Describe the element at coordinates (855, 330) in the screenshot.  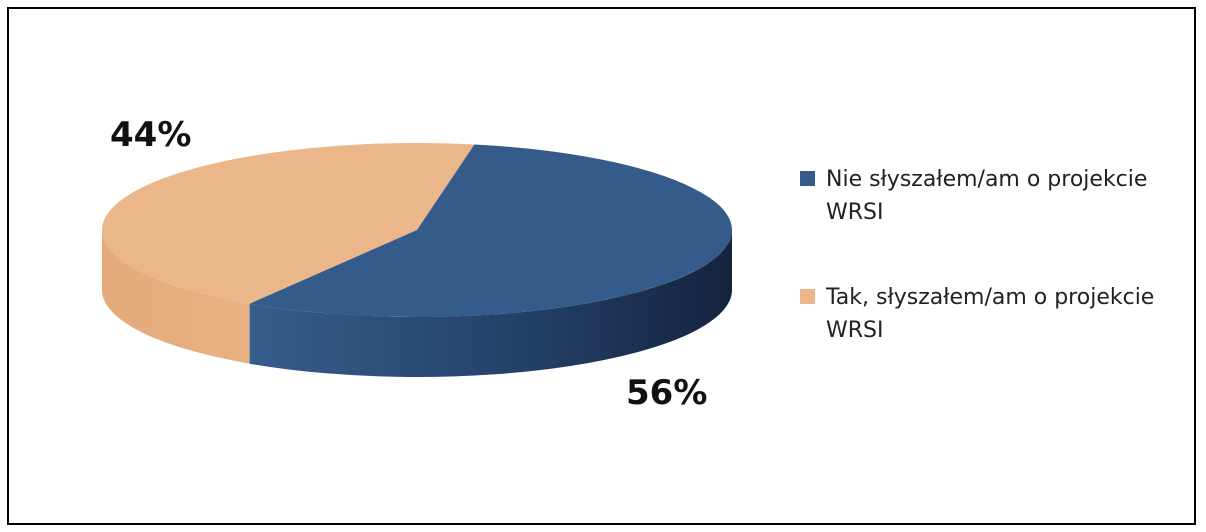
I see `legend-label-tak-line2: WRSI` at that location.